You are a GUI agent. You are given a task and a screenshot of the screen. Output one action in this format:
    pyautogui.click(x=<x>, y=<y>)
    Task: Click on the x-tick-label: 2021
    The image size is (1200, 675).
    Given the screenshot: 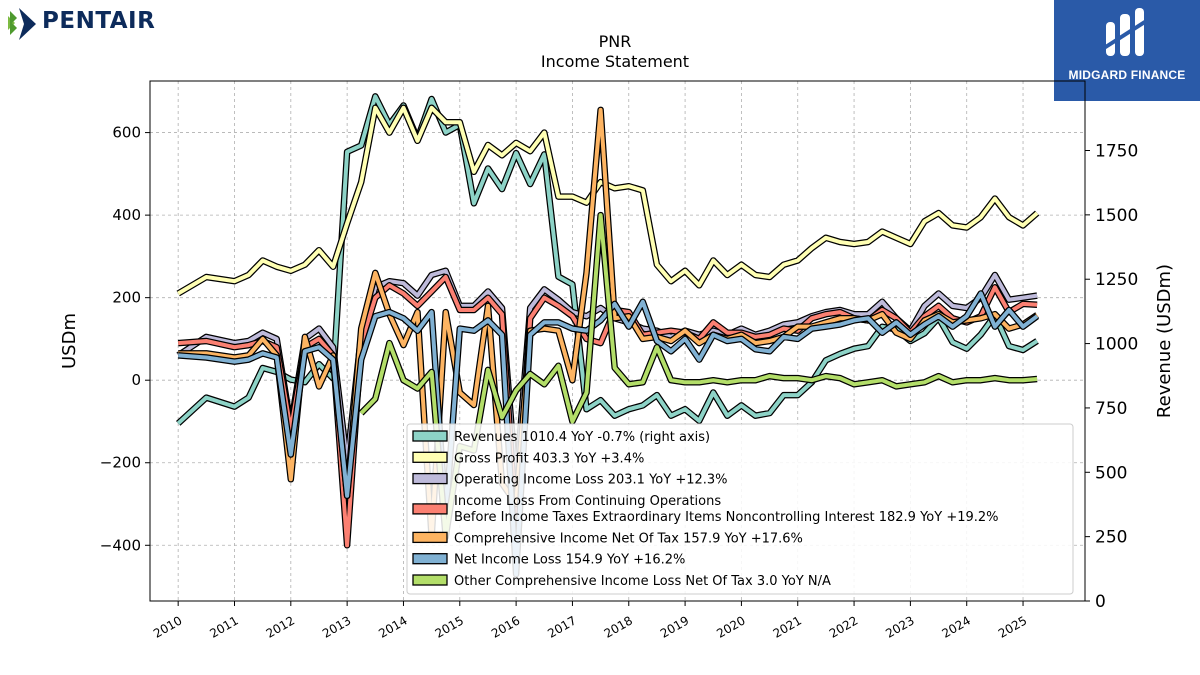 What is the action you would take?
    pyautogui.click(x=787, y=626)
    